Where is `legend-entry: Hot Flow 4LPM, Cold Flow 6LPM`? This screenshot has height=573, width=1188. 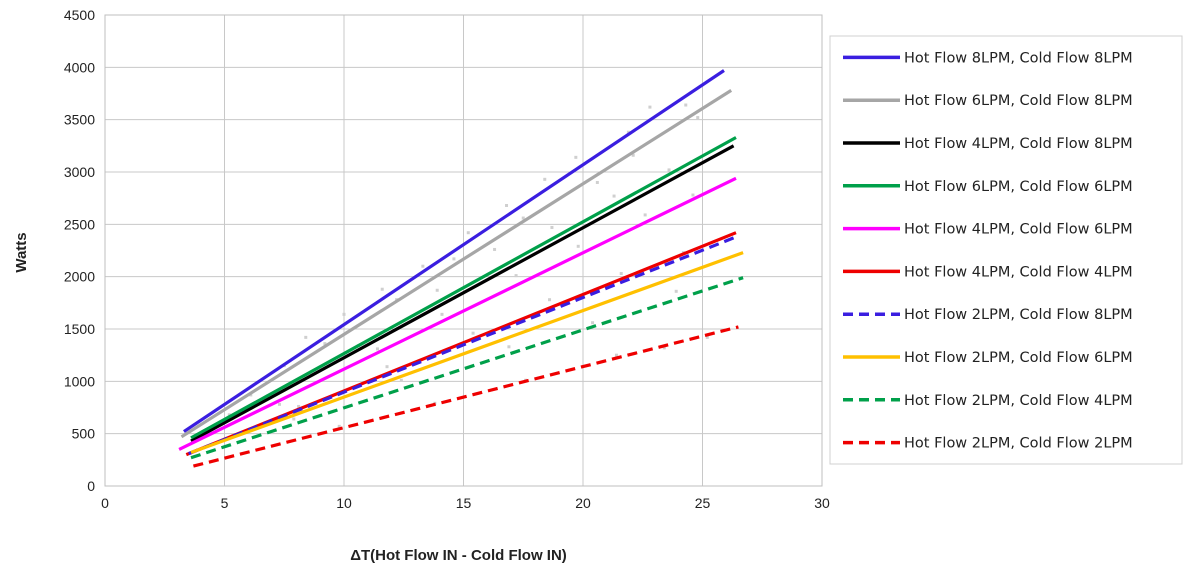 legend-entry: Hot Flow 4LPM, Cold Flow 6LPM is located at coordinates (988, 230).